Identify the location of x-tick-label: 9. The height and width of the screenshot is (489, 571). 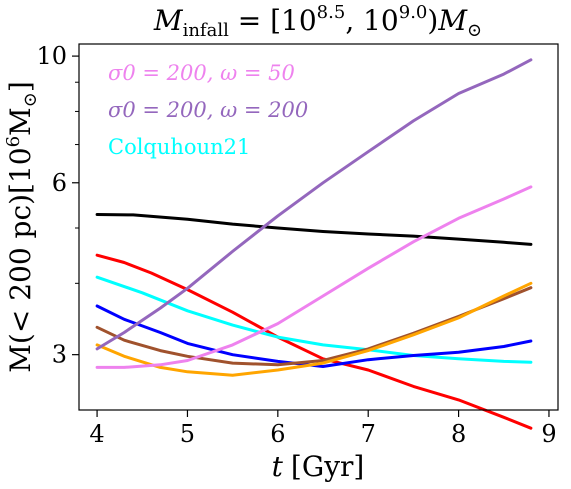
(548, 434).